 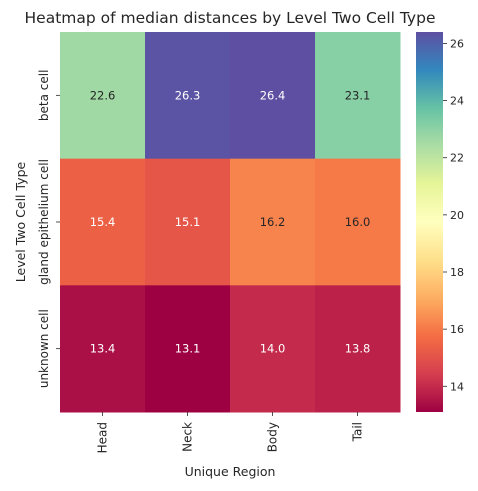 I want to click on colorbar-tick-label: 20, so click(x=457, y=215).